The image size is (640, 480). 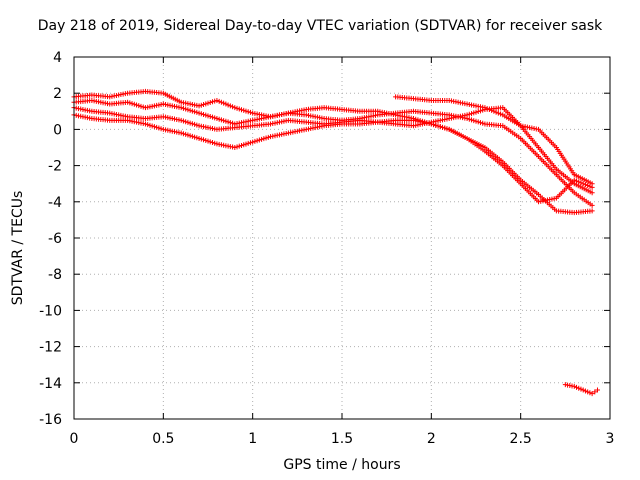 What do you see at coordinates (431, 439) in the screenshot?
I see `x-tick-label: 2` at bounding box center [431, 439].